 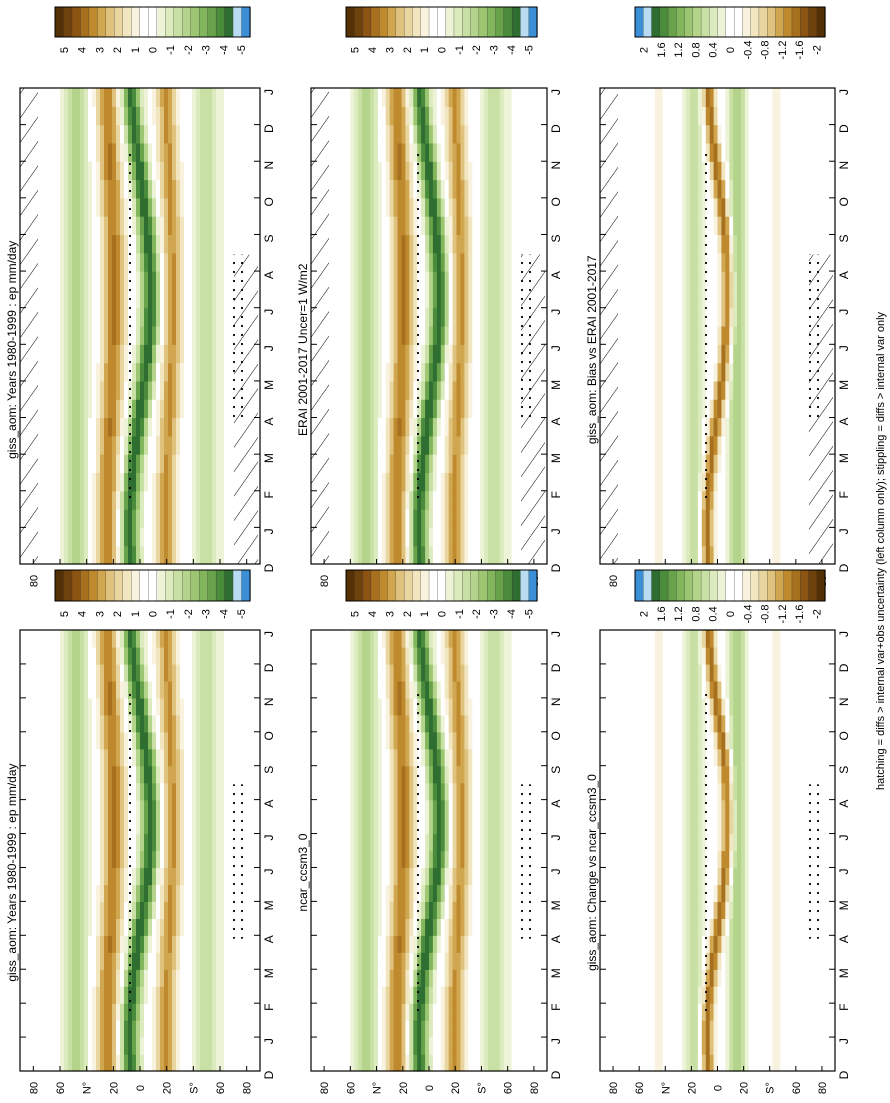 What do you see at coordinates (136, 614) in the screenshot?
I see `colorbar-label: 1` at bounding box center [136, 614].